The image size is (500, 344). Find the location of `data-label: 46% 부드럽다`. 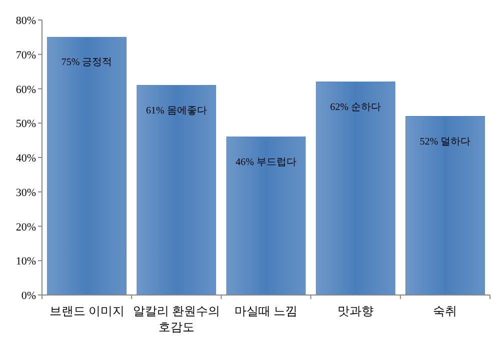

data-label: 46% 부드럽다 is located at coordinates (266, 162).